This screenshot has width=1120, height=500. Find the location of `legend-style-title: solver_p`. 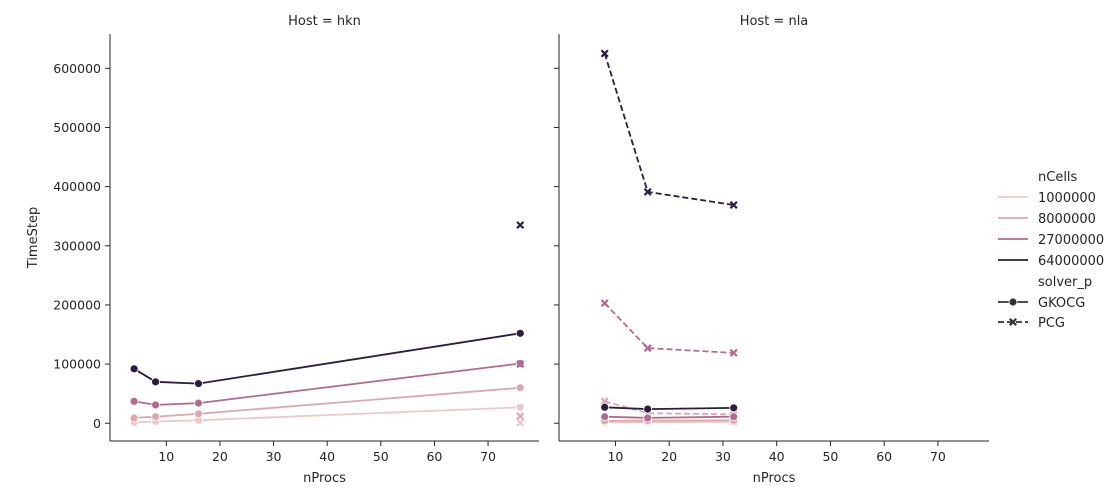

legend-style-title: solver_p is located at coordinates (1065, 282).